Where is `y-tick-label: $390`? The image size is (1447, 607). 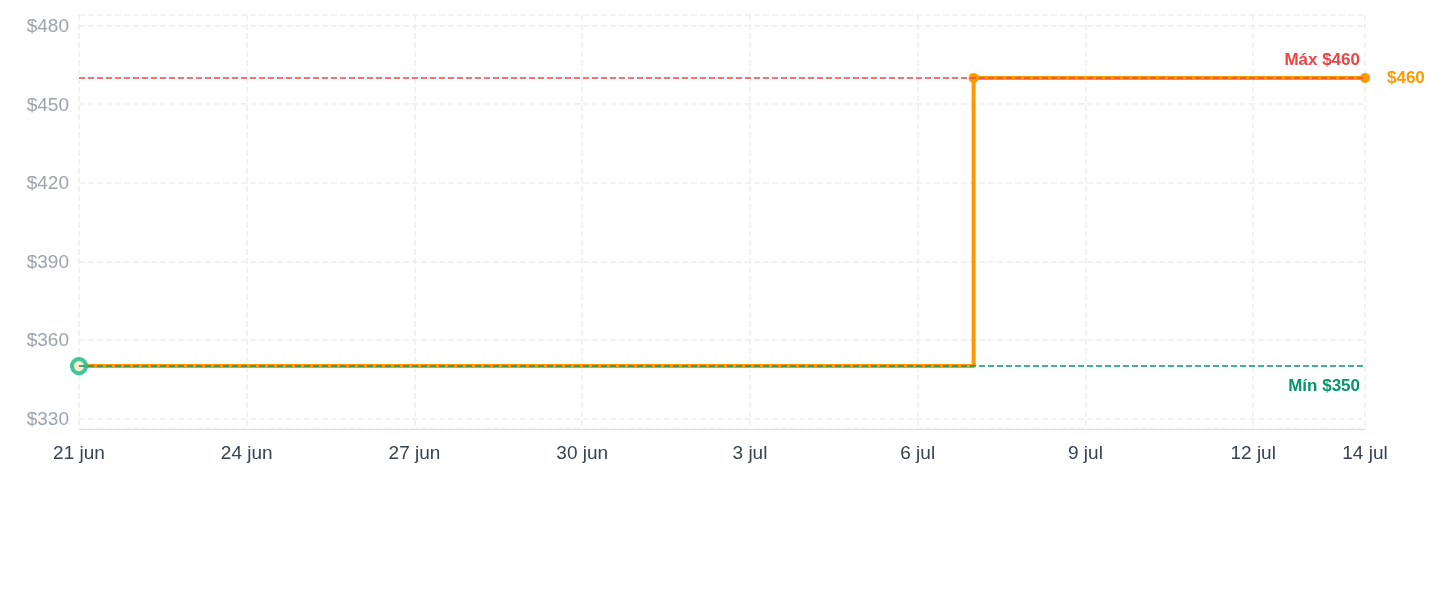 y-tick-label: $390 is located at coordinates (47, 261).